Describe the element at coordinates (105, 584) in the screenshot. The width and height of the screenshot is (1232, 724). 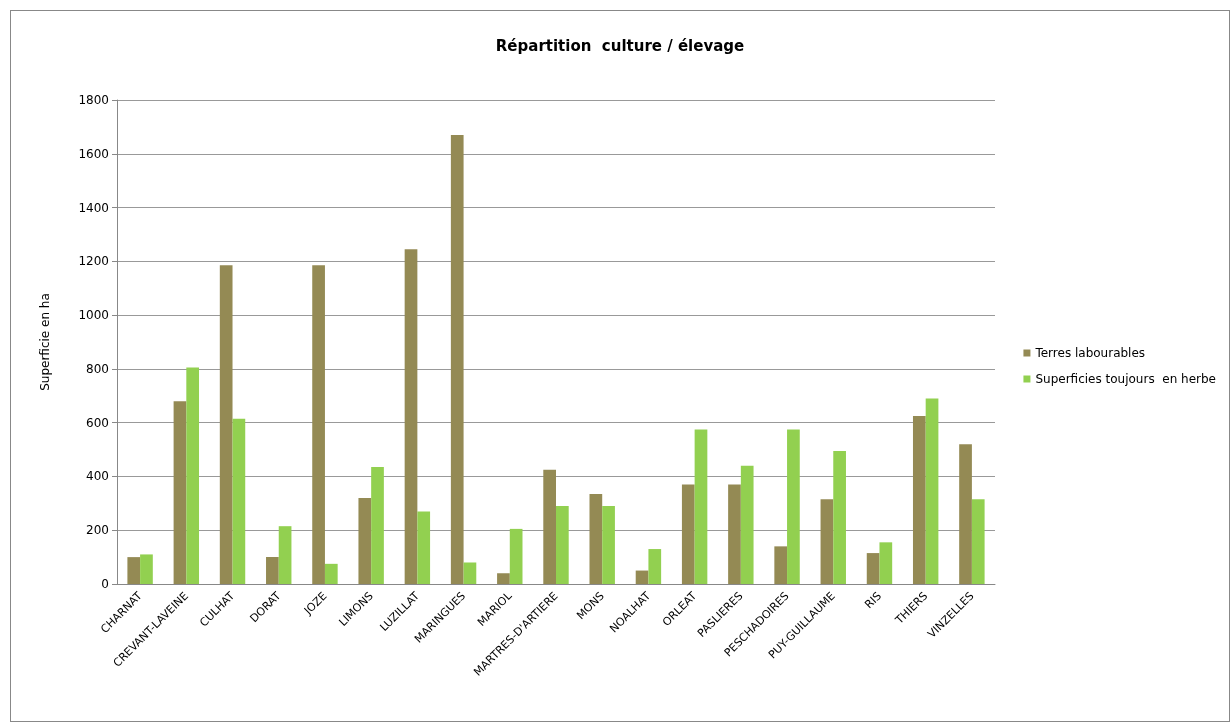
I see `y-tick-label: 0` at that location.